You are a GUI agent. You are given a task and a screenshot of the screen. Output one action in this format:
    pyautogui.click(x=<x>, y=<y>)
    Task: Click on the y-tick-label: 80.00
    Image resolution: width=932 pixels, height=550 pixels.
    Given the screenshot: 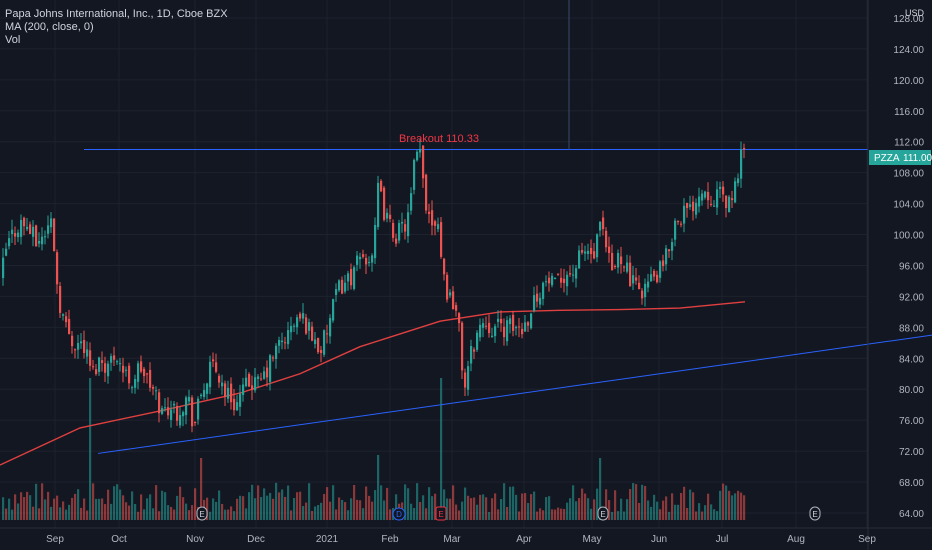 What is the action you would take?
    pyautogui.click(x=911, y=390)
    